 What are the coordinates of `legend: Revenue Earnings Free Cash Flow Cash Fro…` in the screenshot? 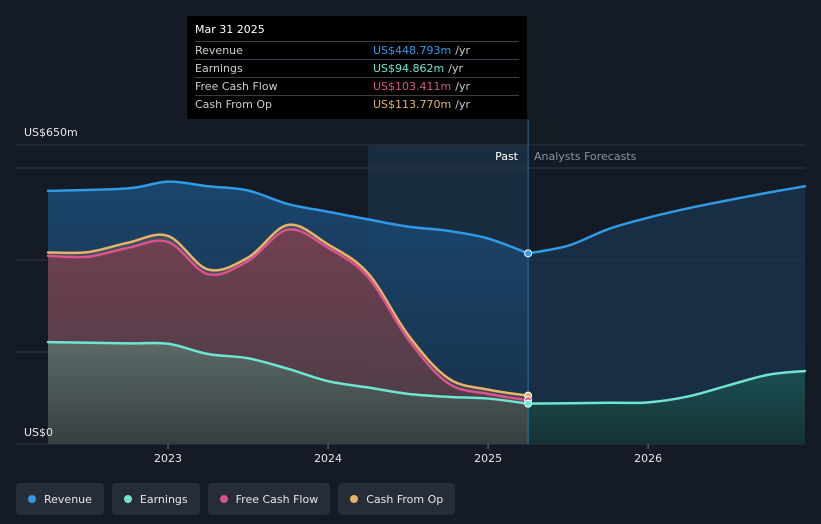 It's located at (236, 499).